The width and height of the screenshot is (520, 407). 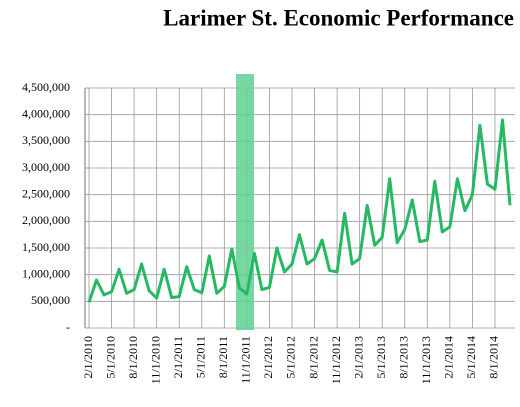 What do you see at coordinates (46, 220) in the screenshot?
I see `y-tick-label: 2,000,000` at bounding box center [46, 220].